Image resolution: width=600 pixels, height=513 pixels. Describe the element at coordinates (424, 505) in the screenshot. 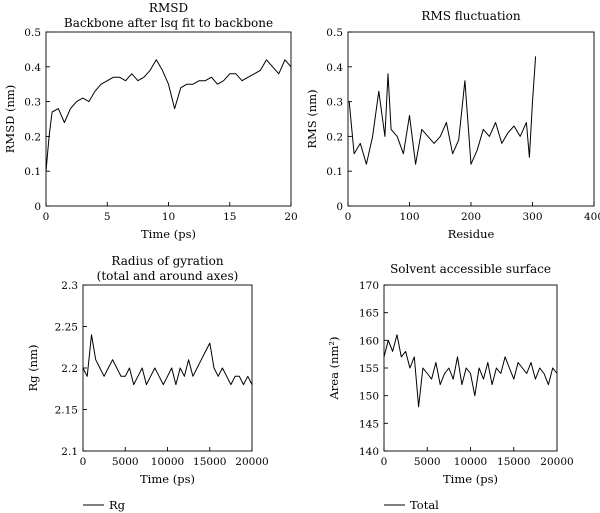

I see `legend-label: Total` at that location.